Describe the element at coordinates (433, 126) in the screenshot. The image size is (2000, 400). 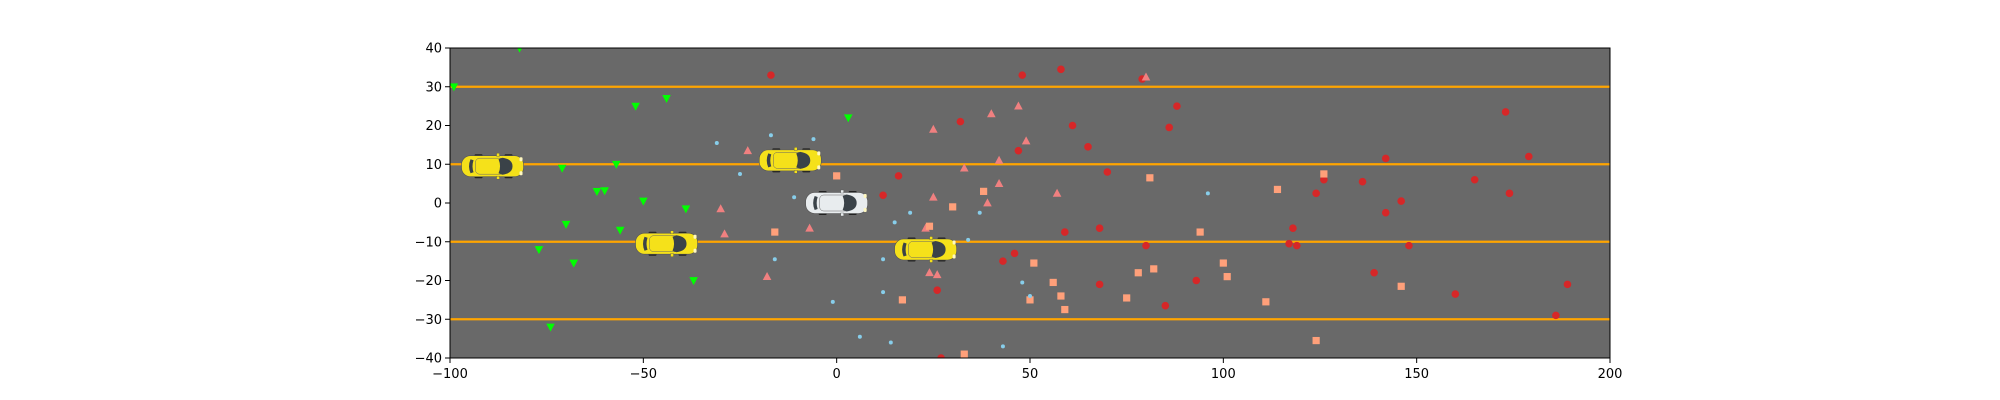
I see `y-tick-label: 20` at that location.